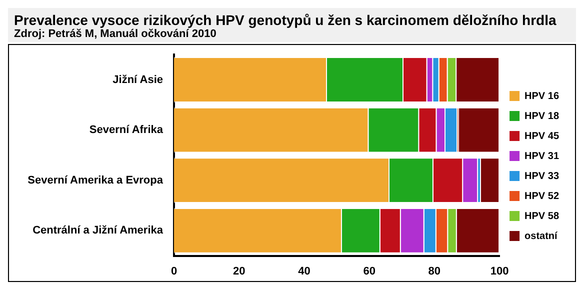 Image resolution: width=584 pixels, height=297 pixels. What do you see at coordinates (239, 271) in the screenshot?
I see `x-tick-label: 20` at bounding box center [239, 271].